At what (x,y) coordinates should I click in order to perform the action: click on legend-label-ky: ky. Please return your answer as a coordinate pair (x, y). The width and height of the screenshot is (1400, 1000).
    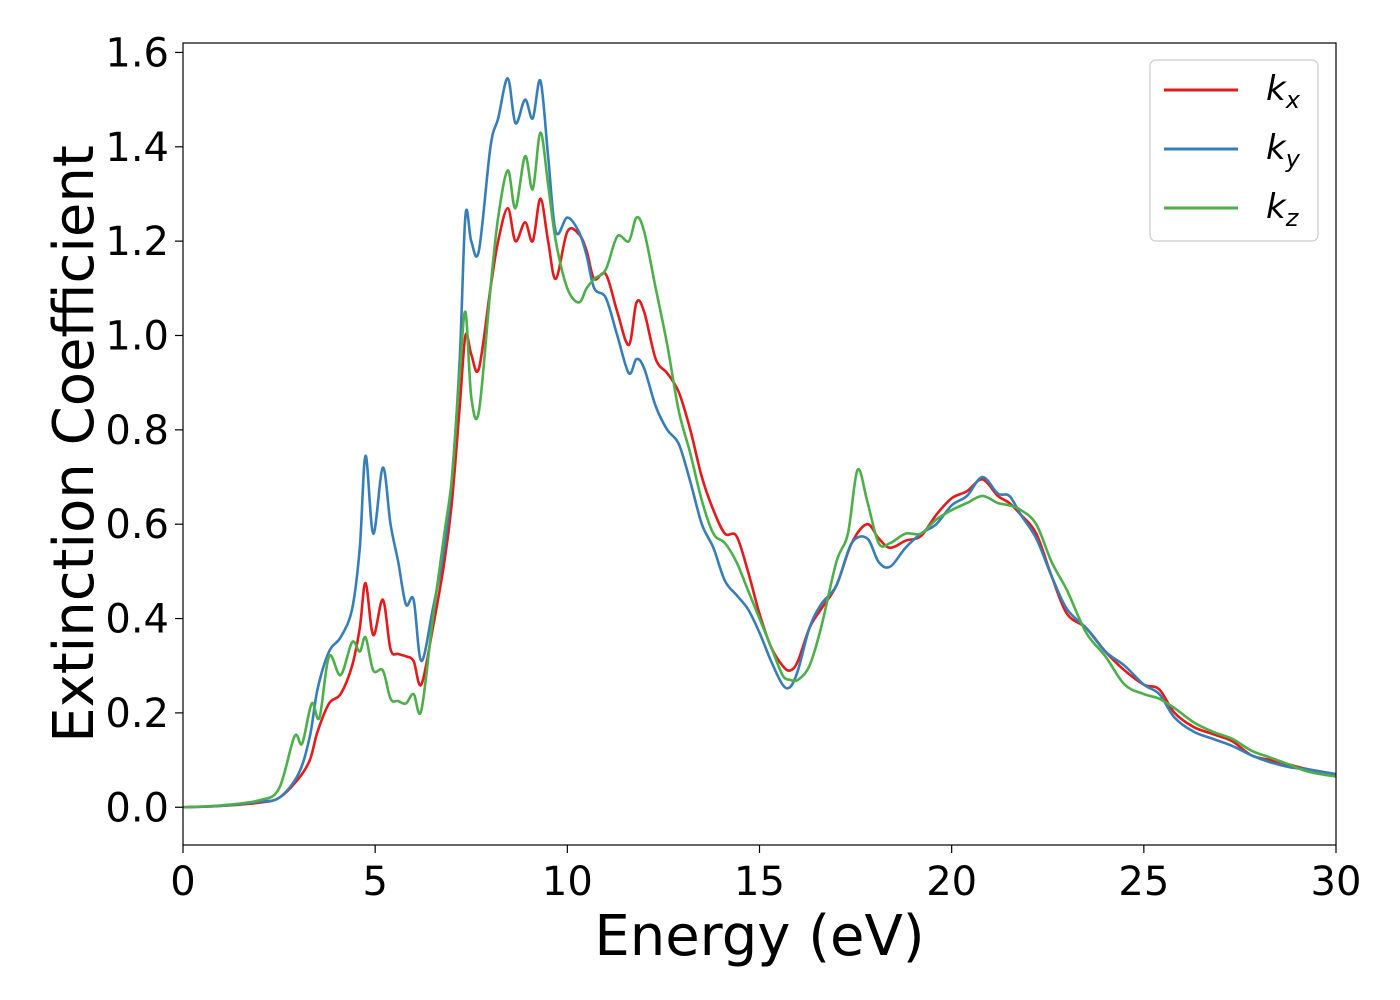
    Looking at the image, I should click on (1283, 150).